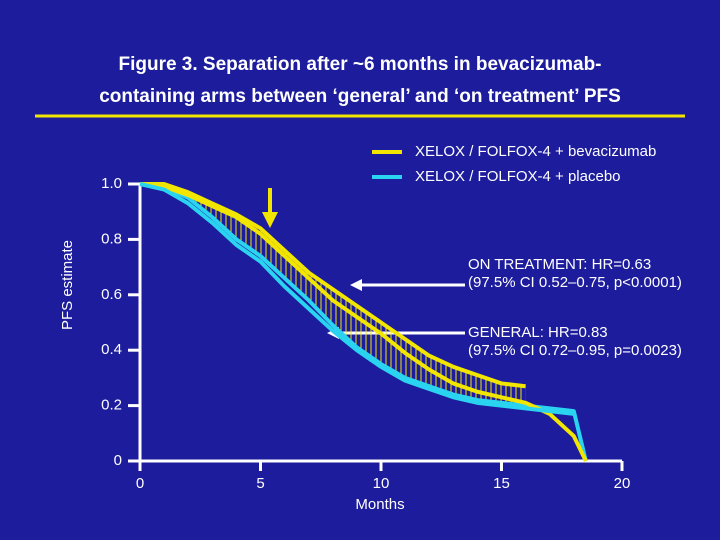 The image size is (720, 540). What do you see at coordinates (260, 483) in the screenshot?
I see `x-tick-label: 5` at bounding box center [260, 483].